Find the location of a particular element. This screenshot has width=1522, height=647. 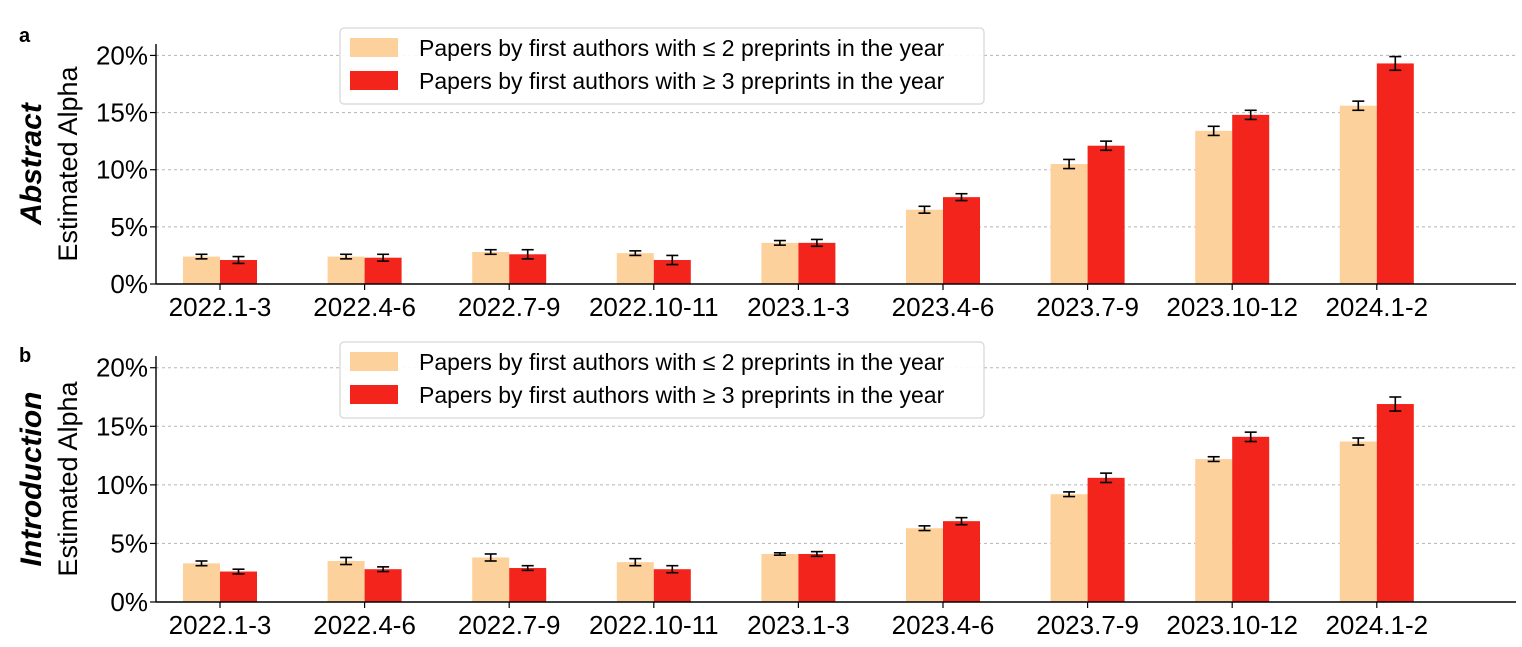

panel-letter: b is located at coordinates (25, 356).